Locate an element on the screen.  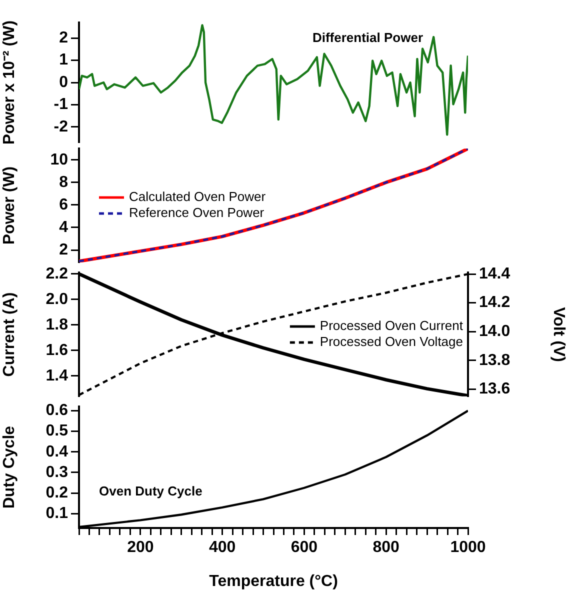
y-tick-label: 6 is located at coordinates (63, 205).